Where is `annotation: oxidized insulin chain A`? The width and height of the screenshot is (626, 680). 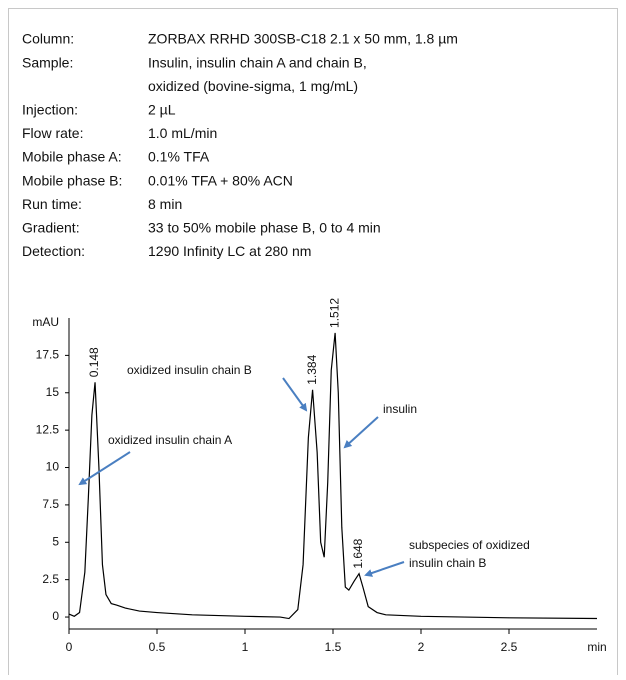
annotation: oxidized insulin chain A is located at coordinates (170, 440).